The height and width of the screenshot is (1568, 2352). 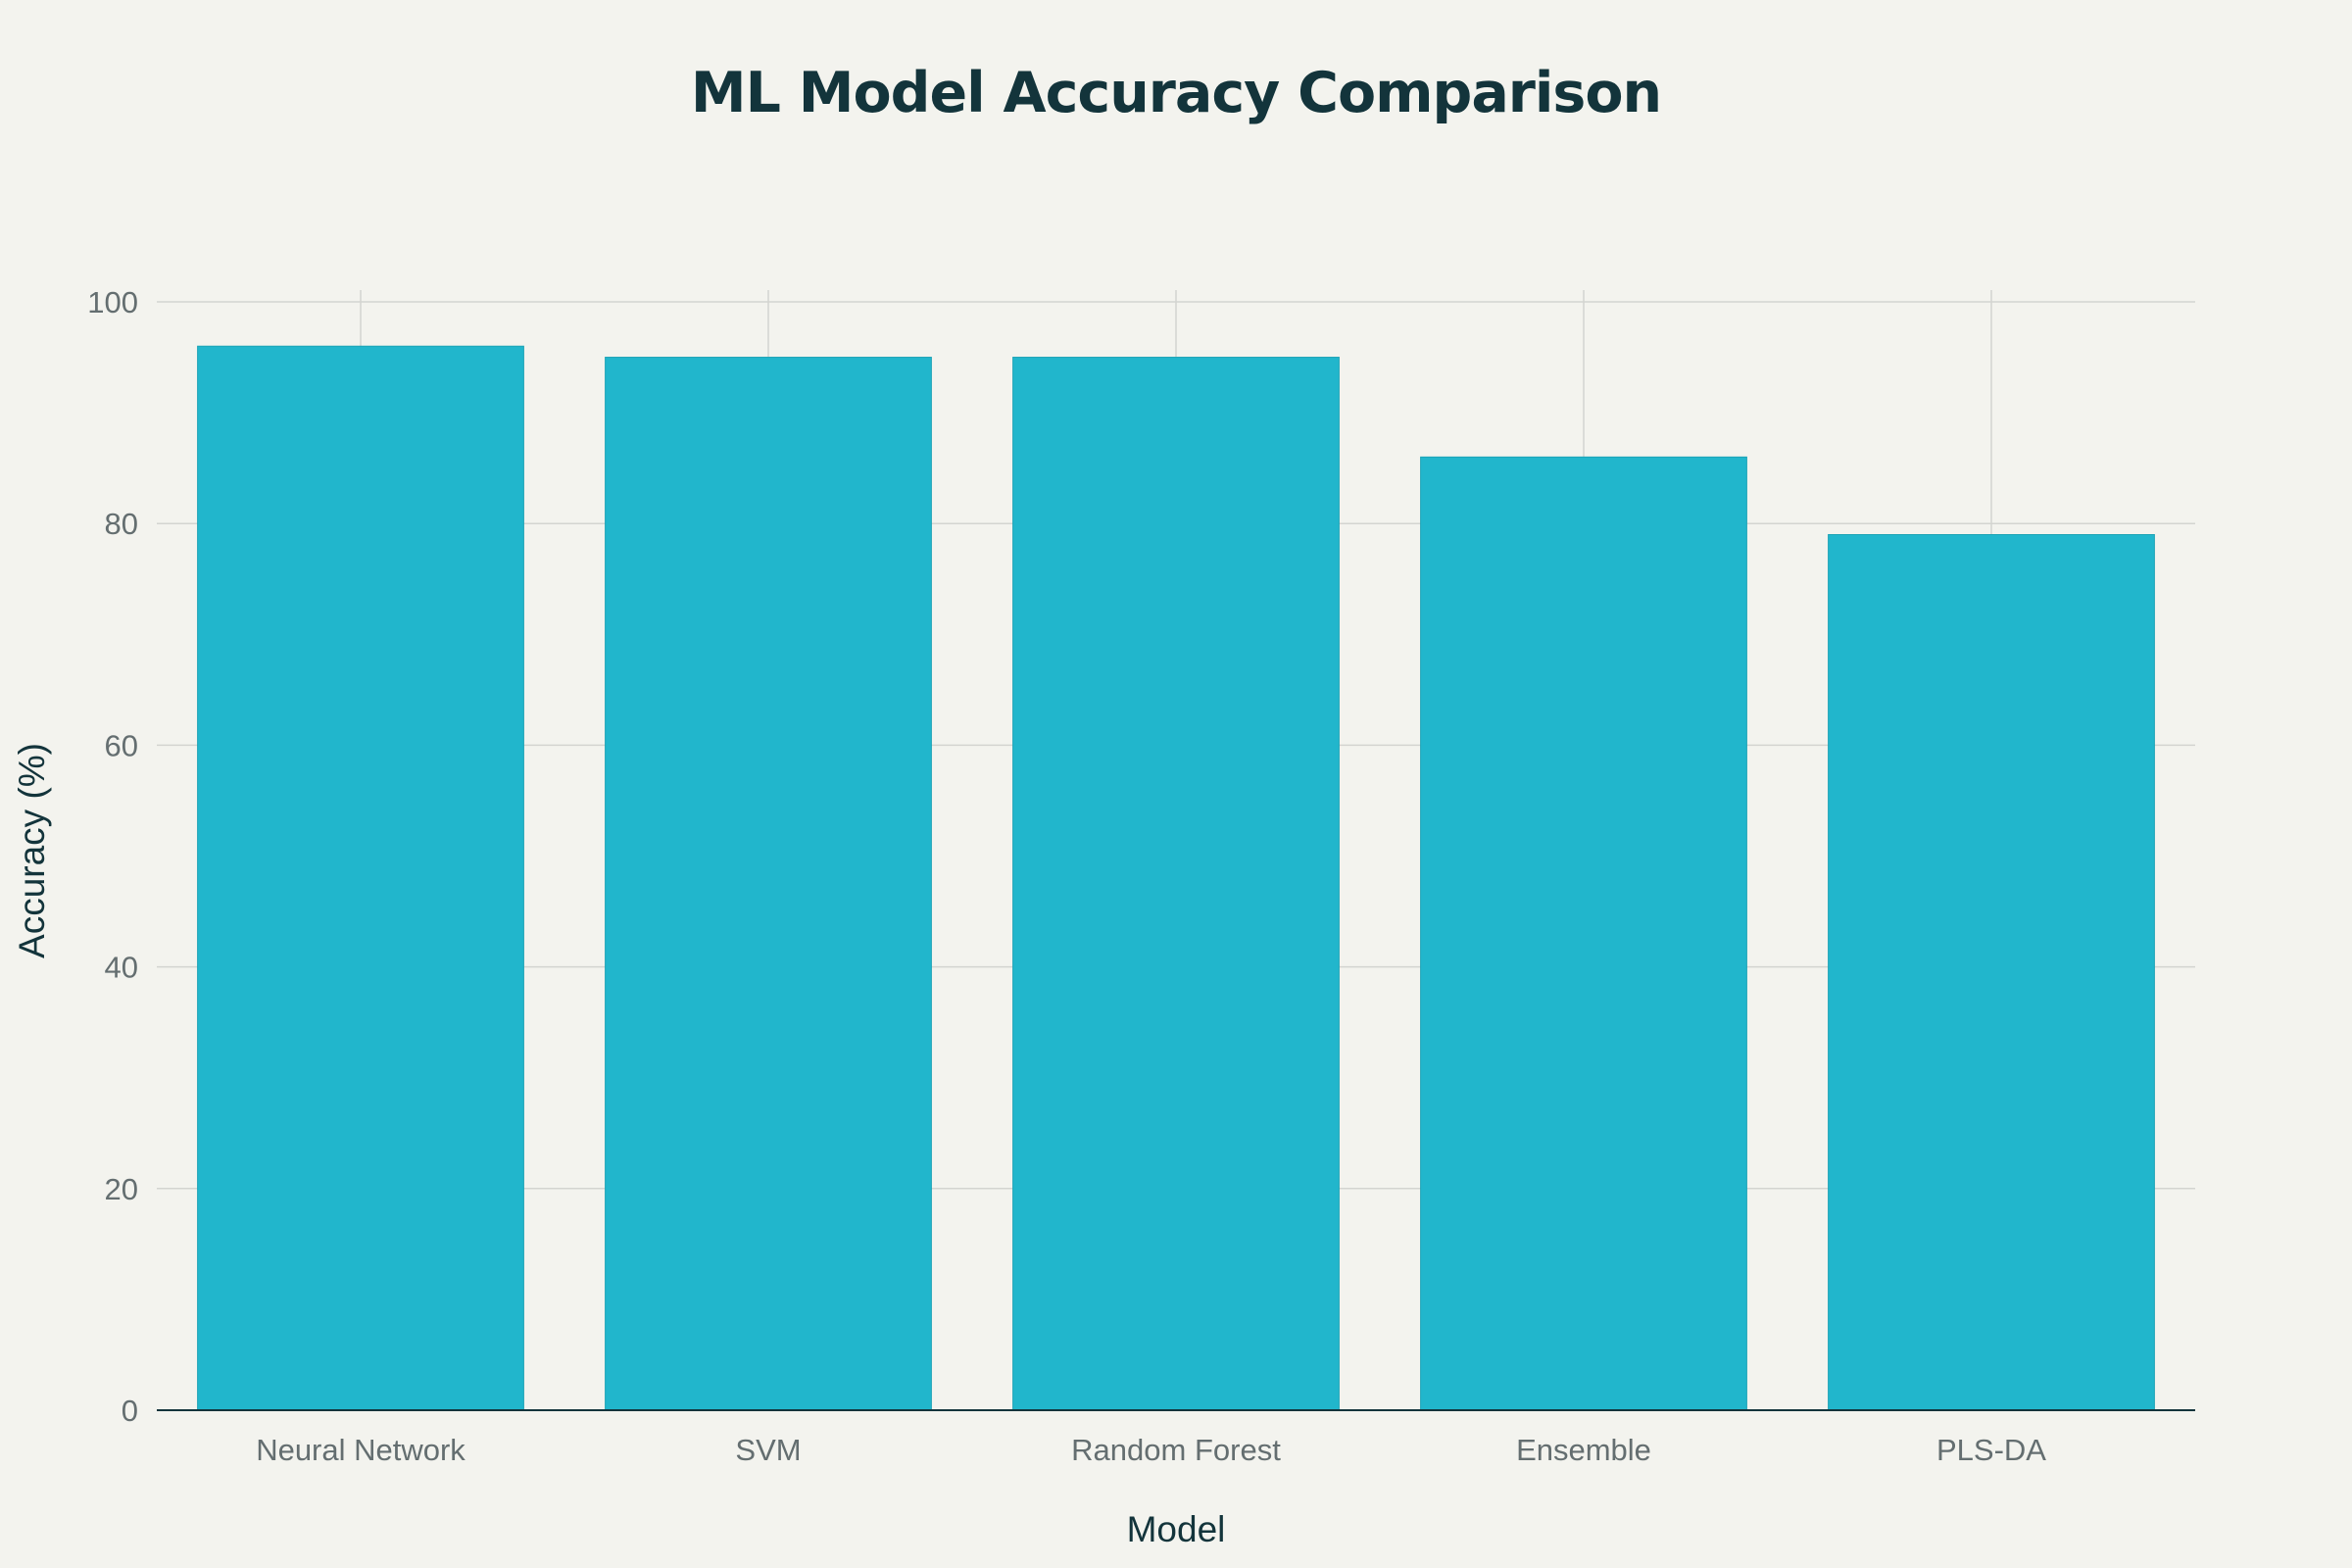 What do you see at coordinates (1583, 1450) in the screenshot?
I see `x-tick-label: Ensemble` at bounding box center [1583, 1450].